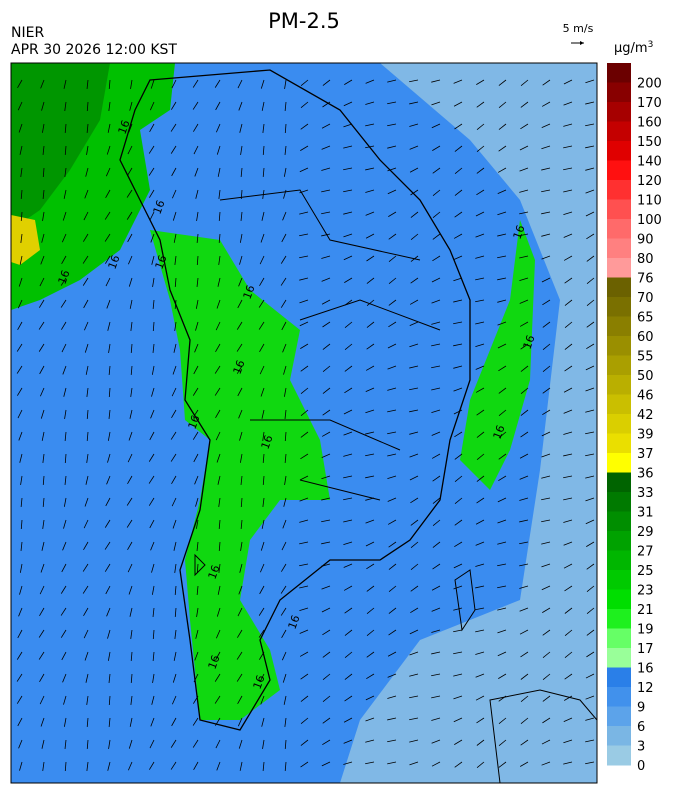 This screenshot has width=673, height=799. I want to click on agency: NIER, so click(27, 33).